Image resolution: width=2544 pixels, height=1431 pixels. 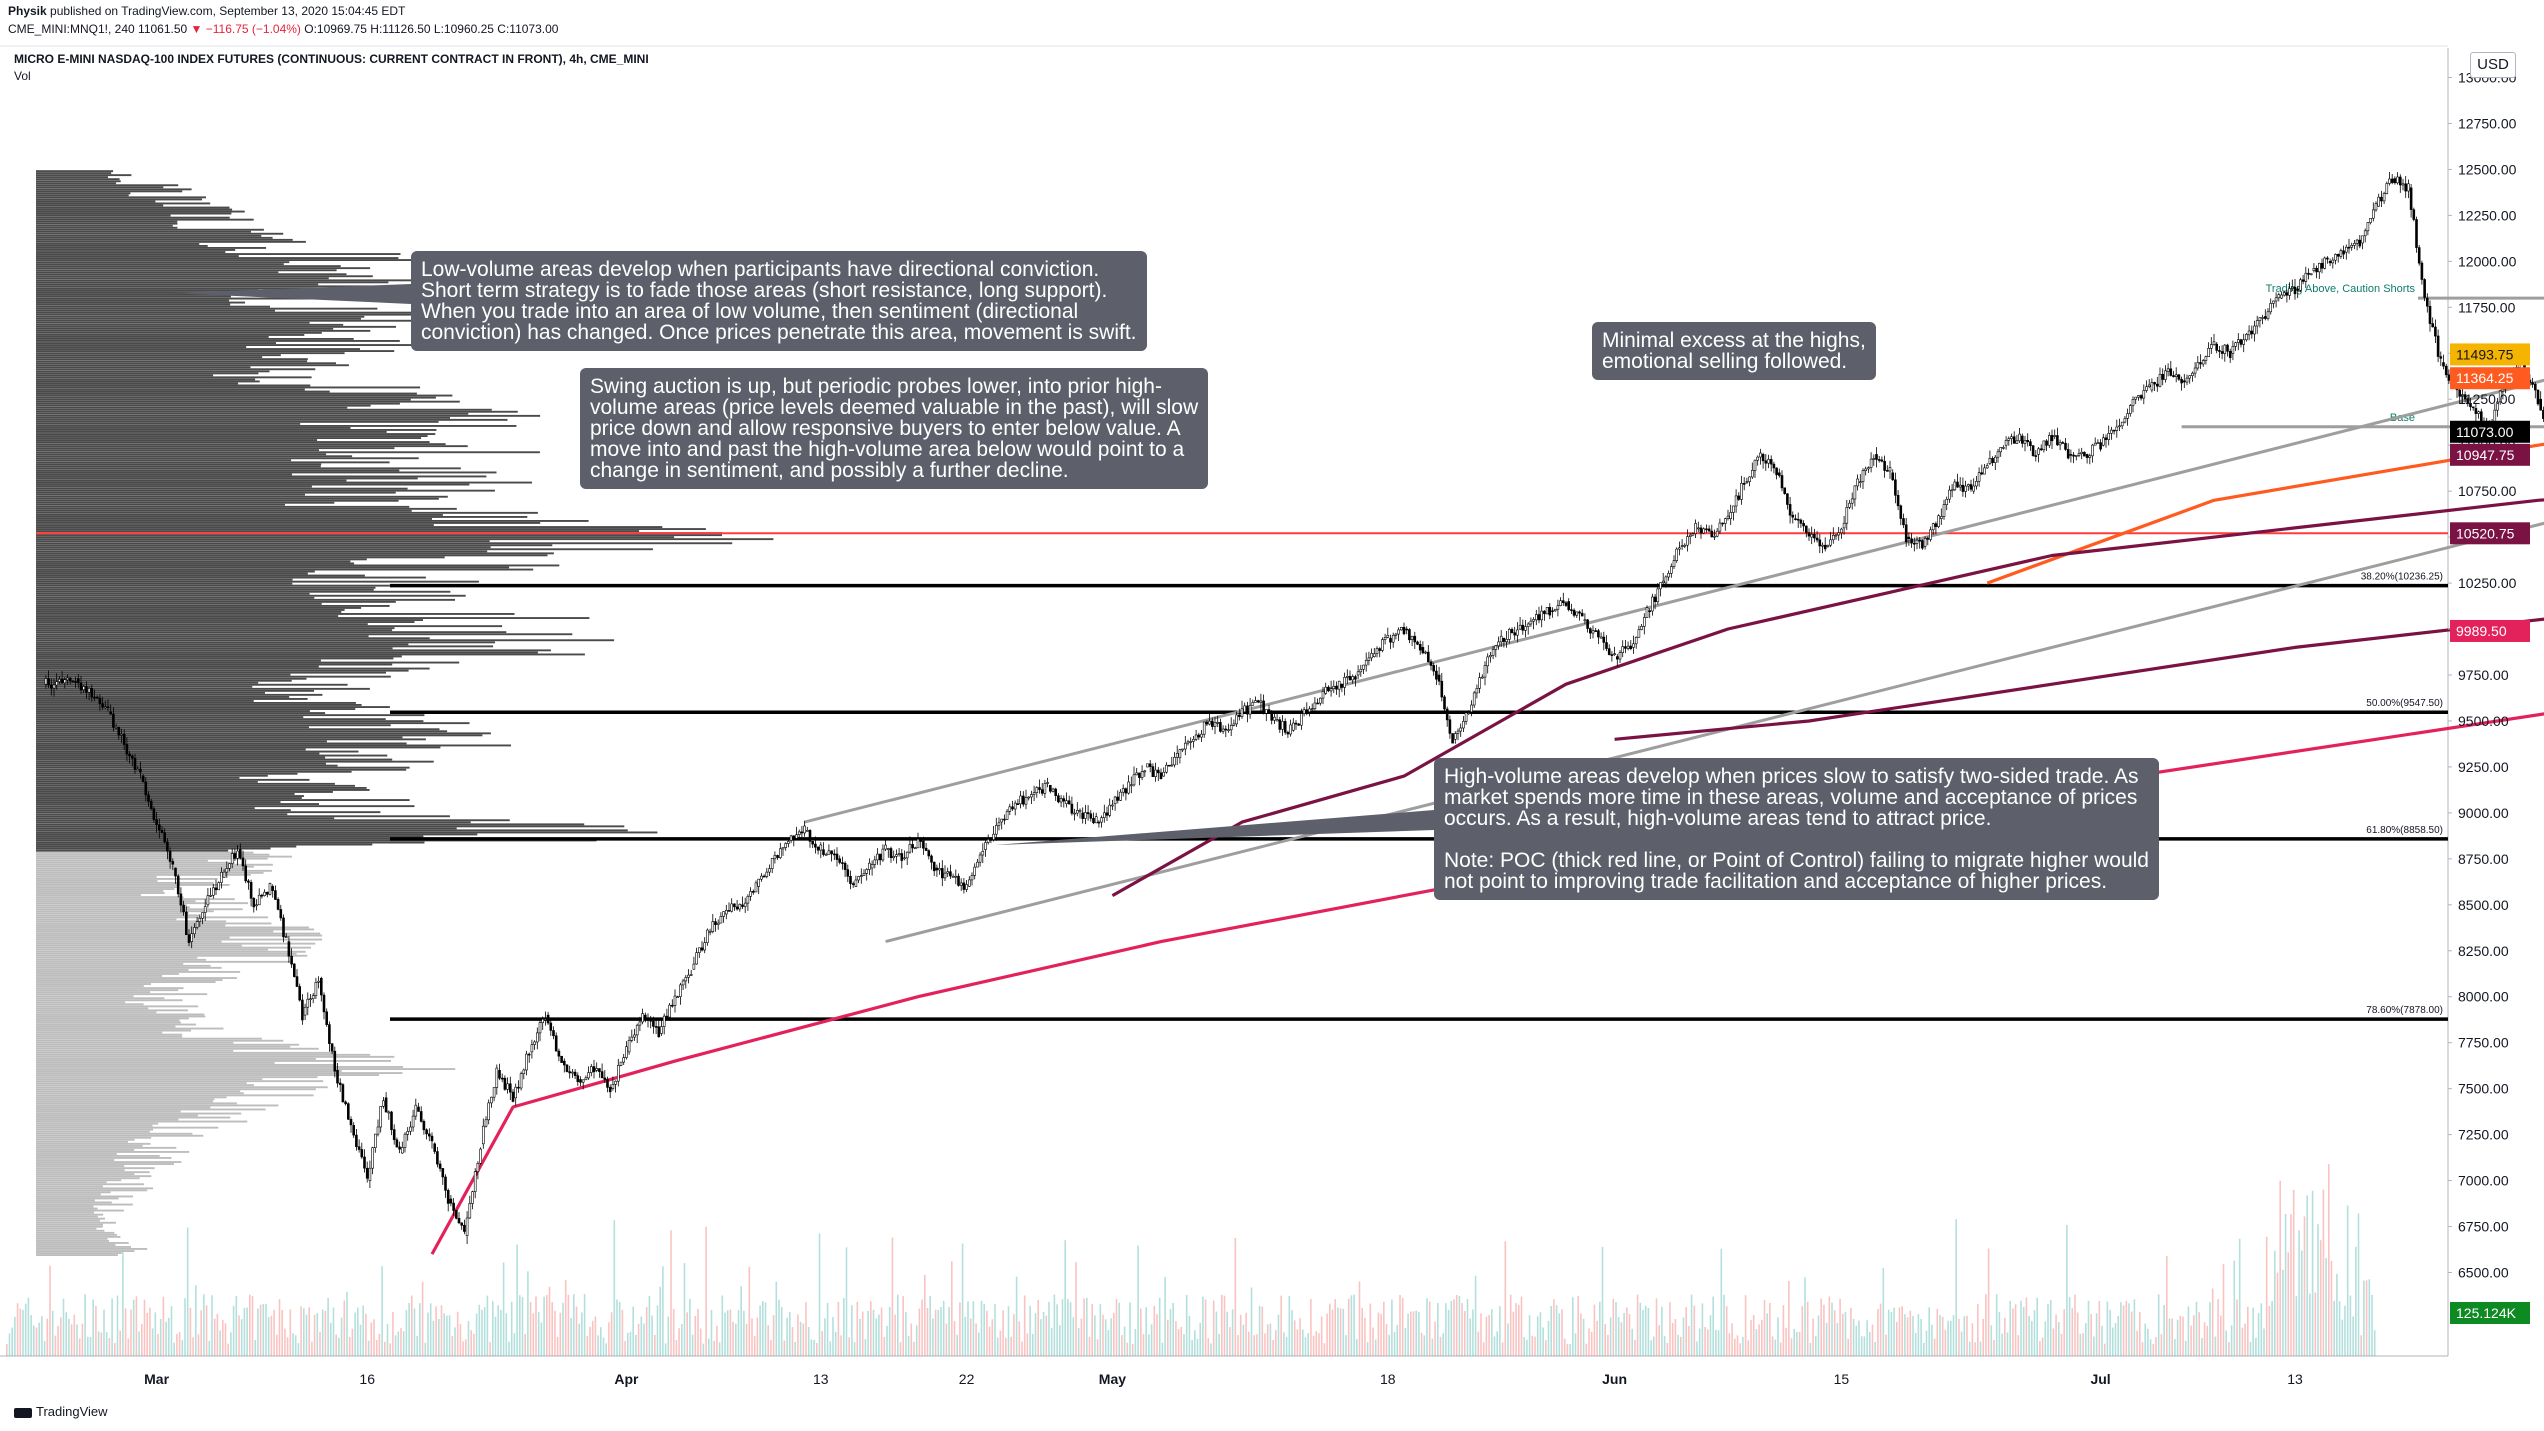 What do you see at coordinates (27, 11) in the screenshot?
I see `author-name: Physik` at bounding box center [27, 11].